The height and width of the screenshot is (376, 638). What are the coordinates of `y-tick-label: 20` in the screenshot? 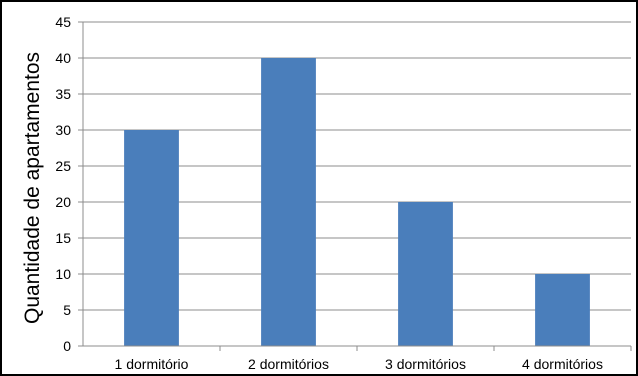 It's located at (63, 202).